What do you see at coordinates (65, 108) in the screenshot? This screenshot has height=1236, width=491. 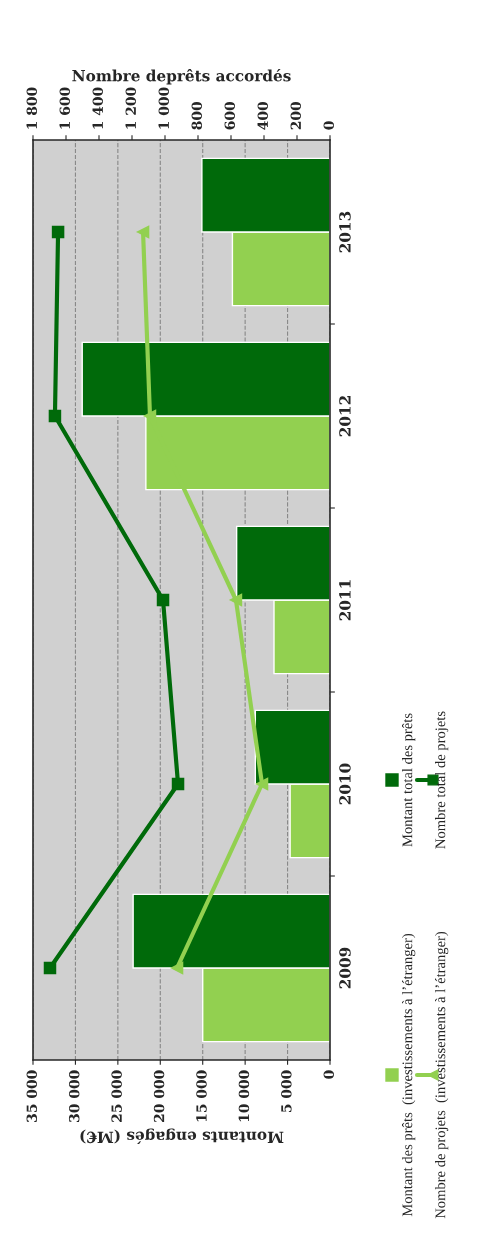 I see `x2-tick-label: 1 600` at bounding box center [65, 108].